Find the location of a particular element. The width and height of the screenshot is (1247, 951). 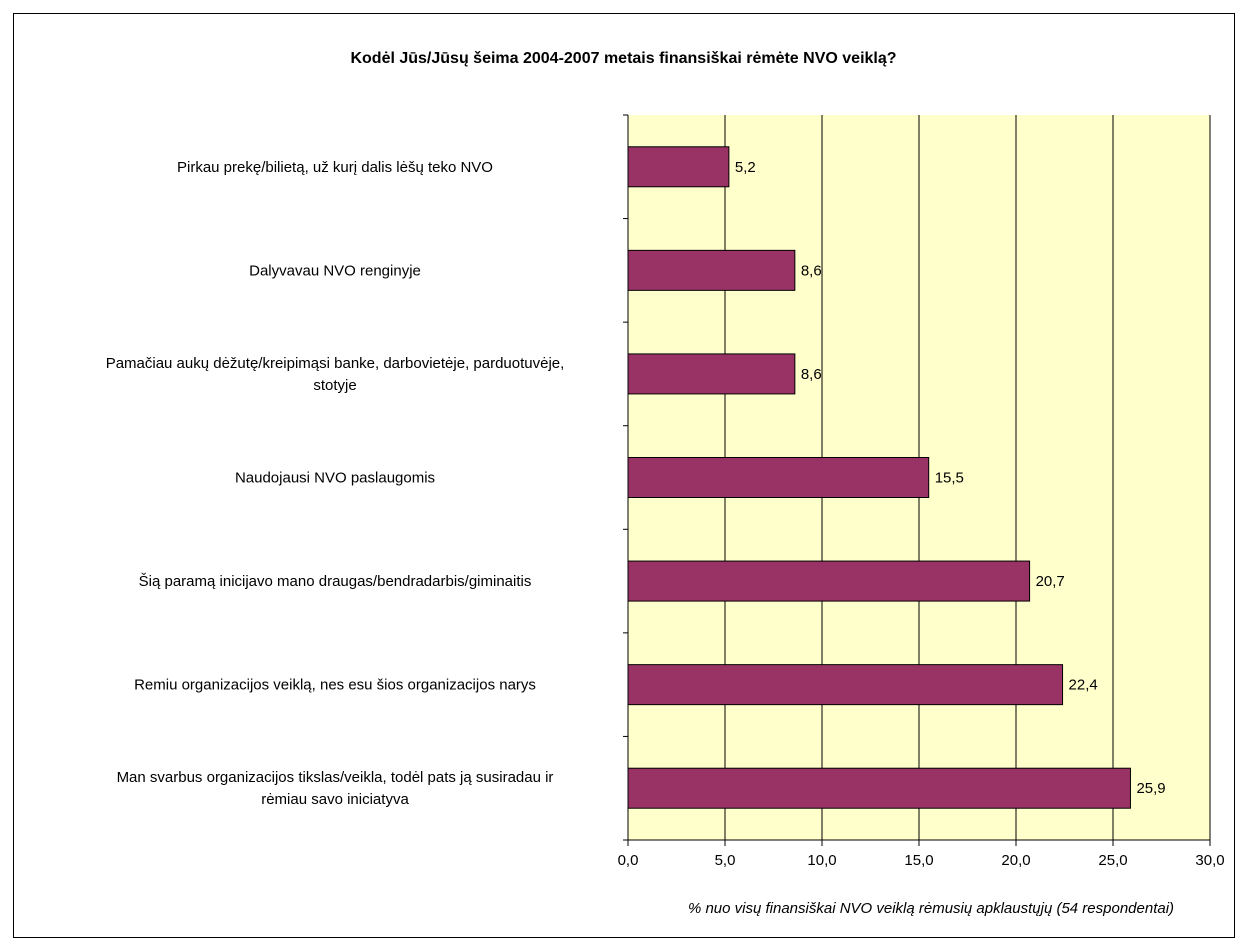

category-label: Dalyvavau NVO renginyje is located at coordinates (335, 270).